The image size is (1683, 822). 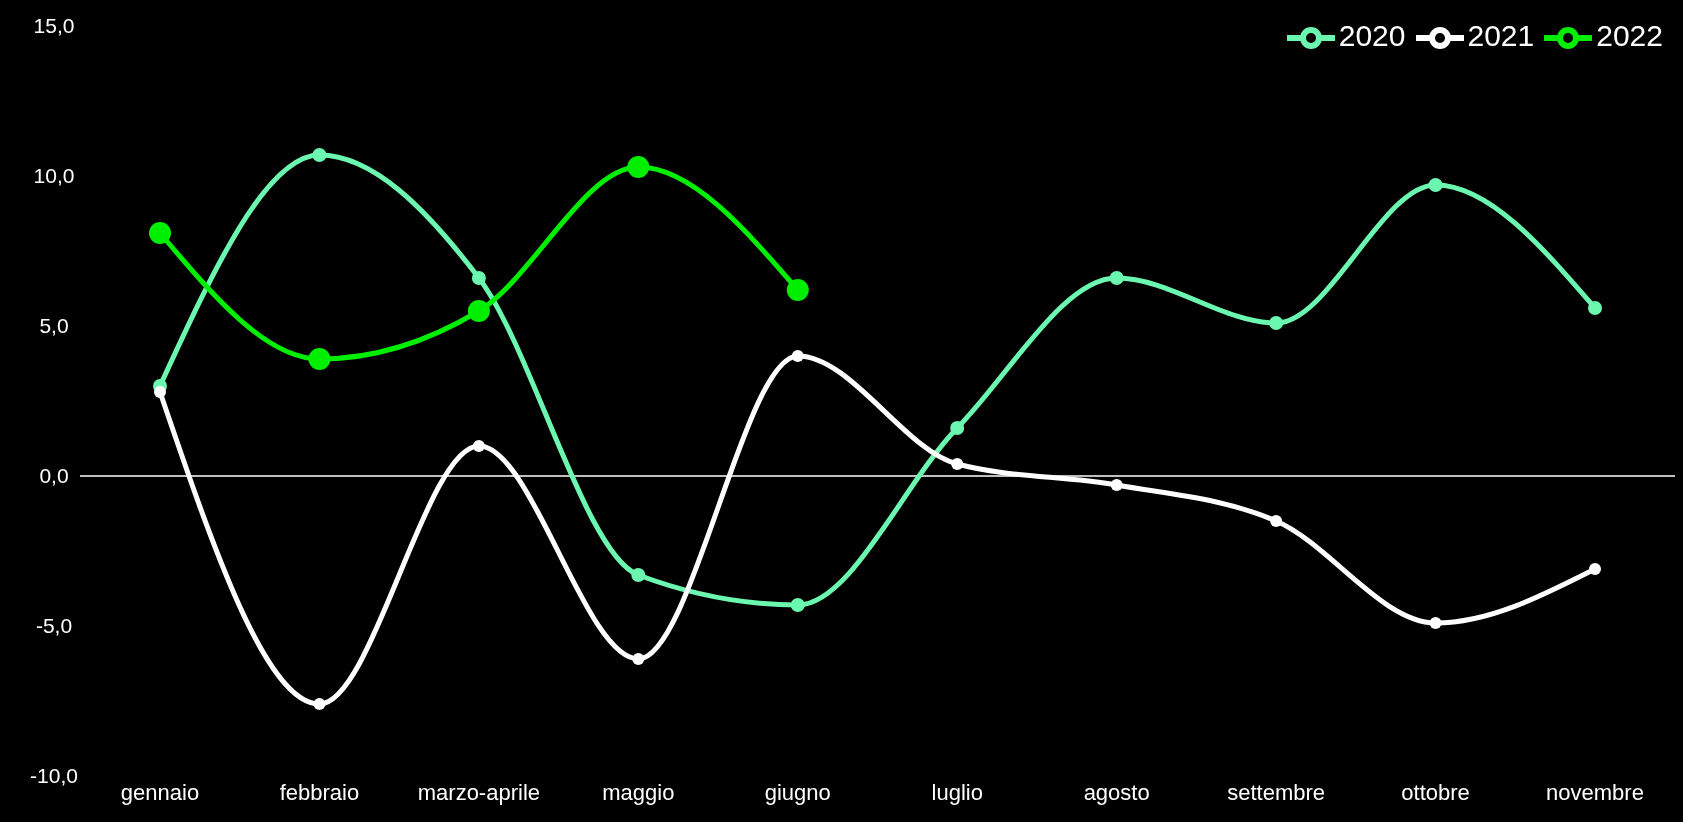 What do you see at coordinates (1629, 35) in the screenshot?
I see `legend-label: 2022` at bounding box center [1629, 35].